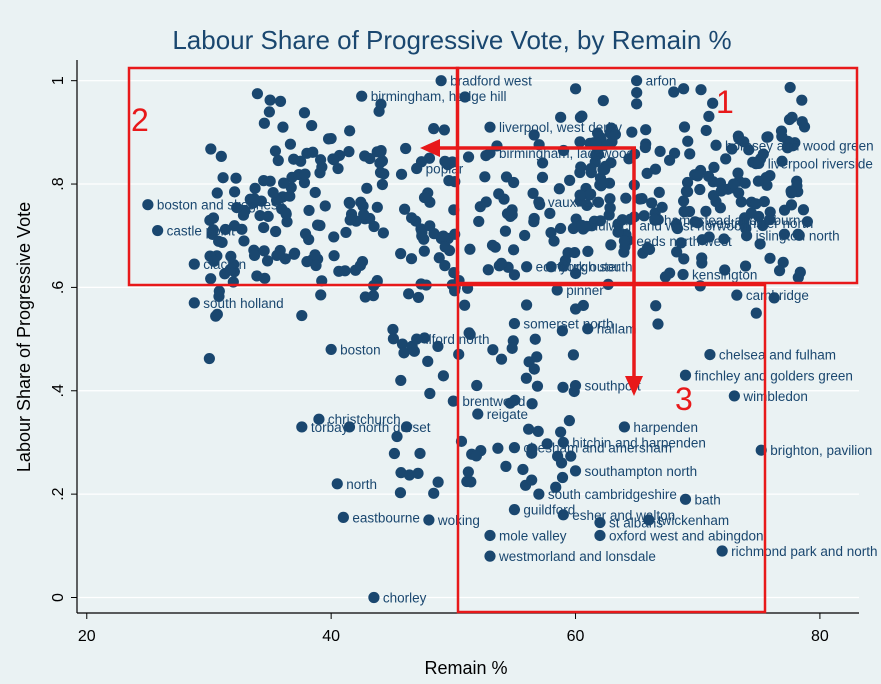  What do you see at coordinates (576, 636) in the screenshot?
I see `x-tick-label: 60` at bounding box center [576, 636].